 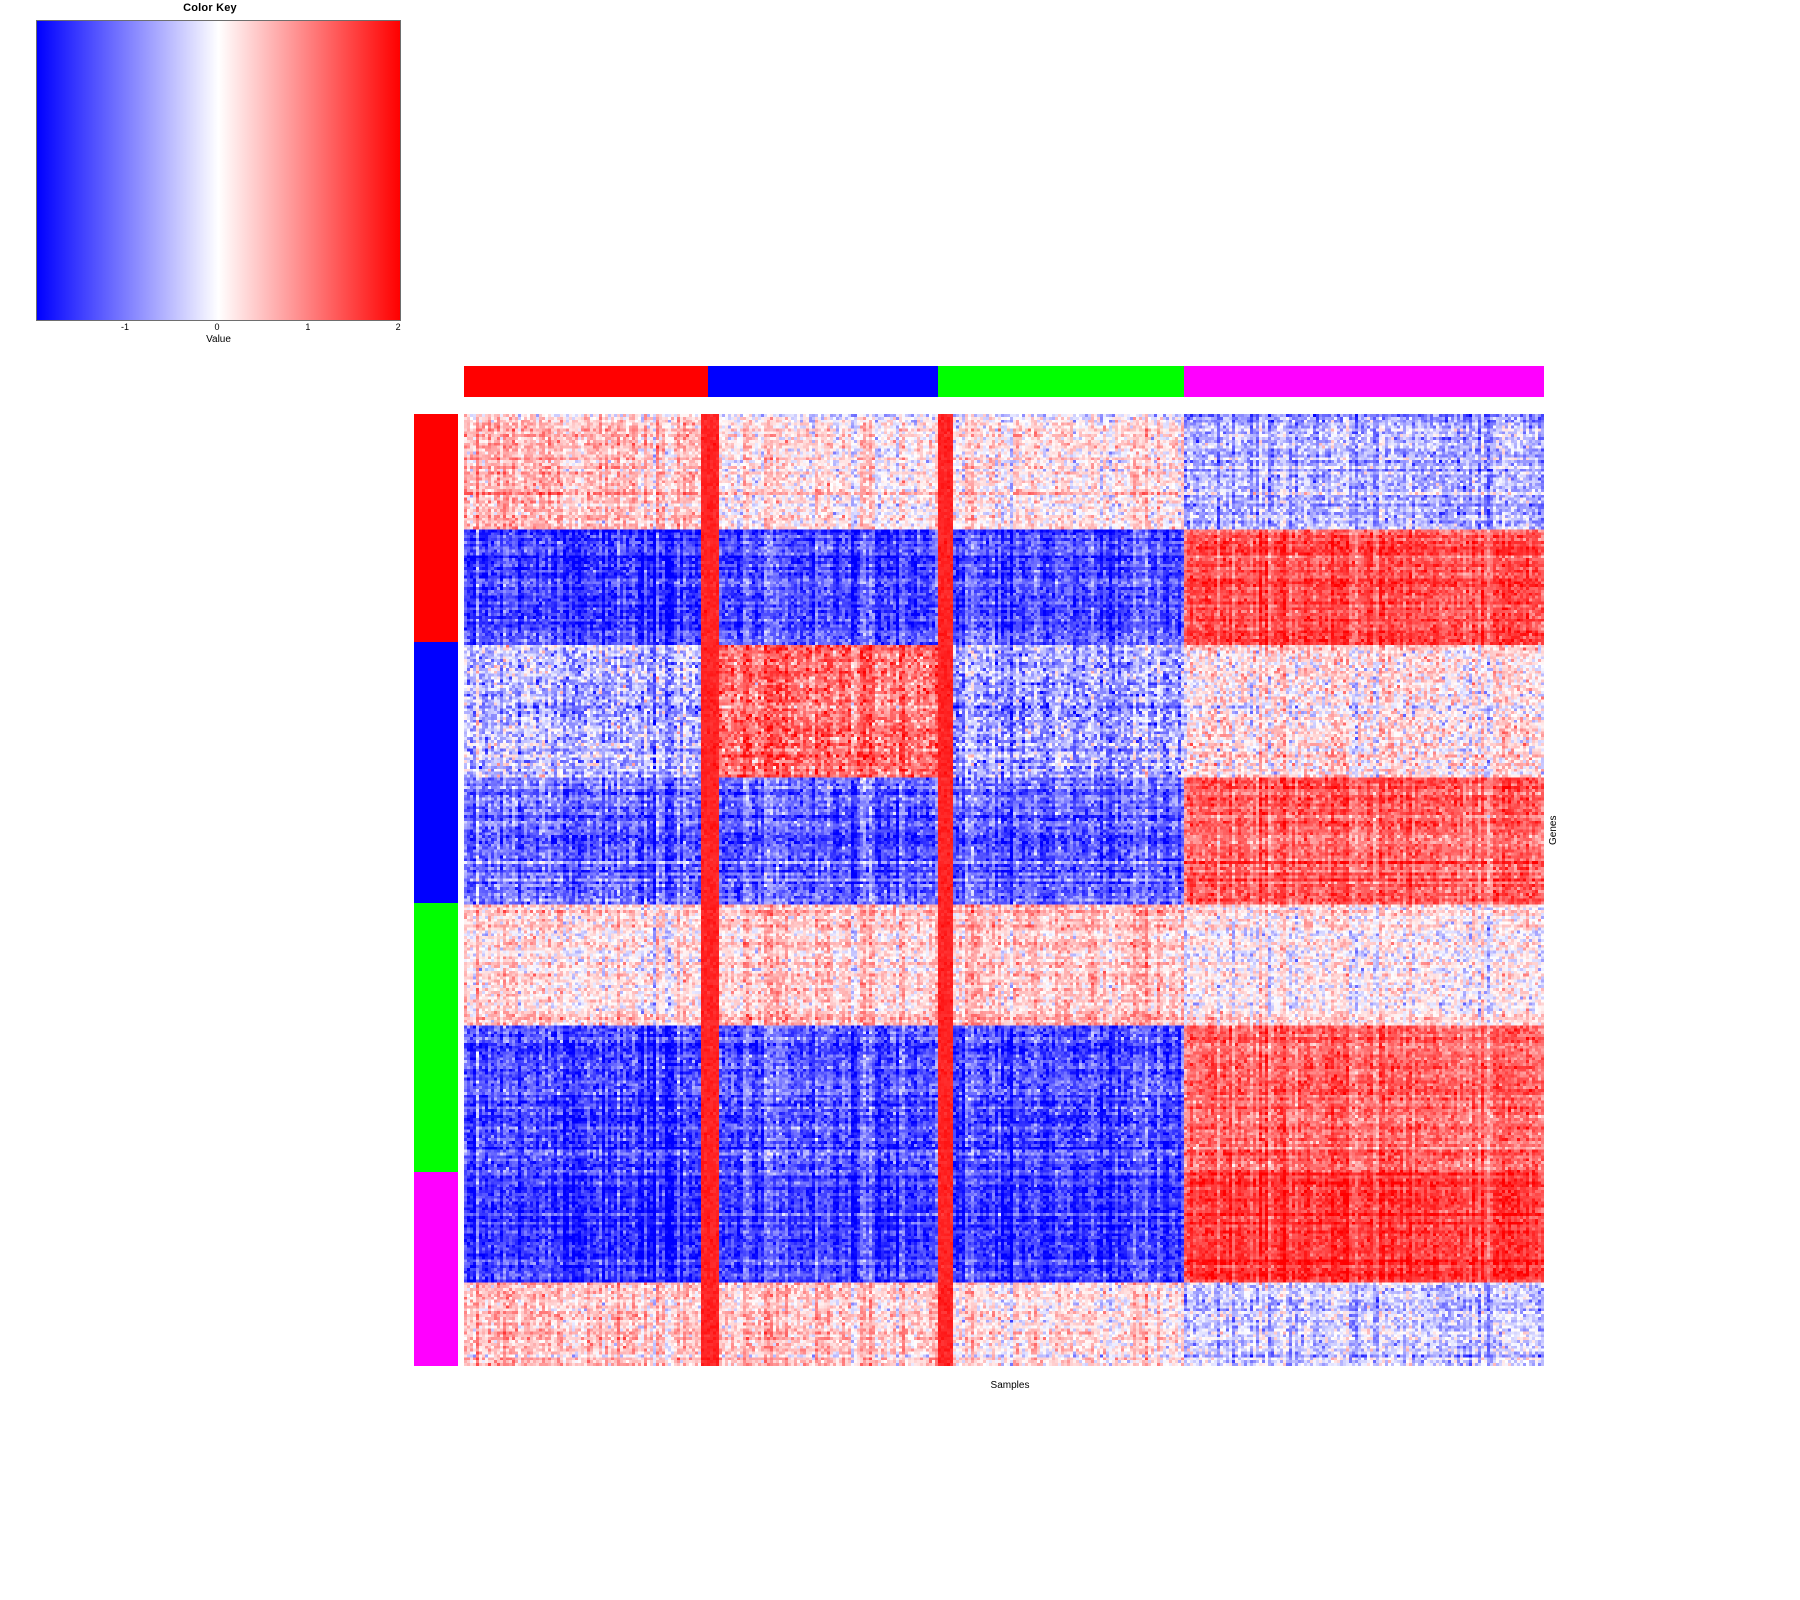 I want to click on color-key-tick-1: 0, so click(x=217, y=327).